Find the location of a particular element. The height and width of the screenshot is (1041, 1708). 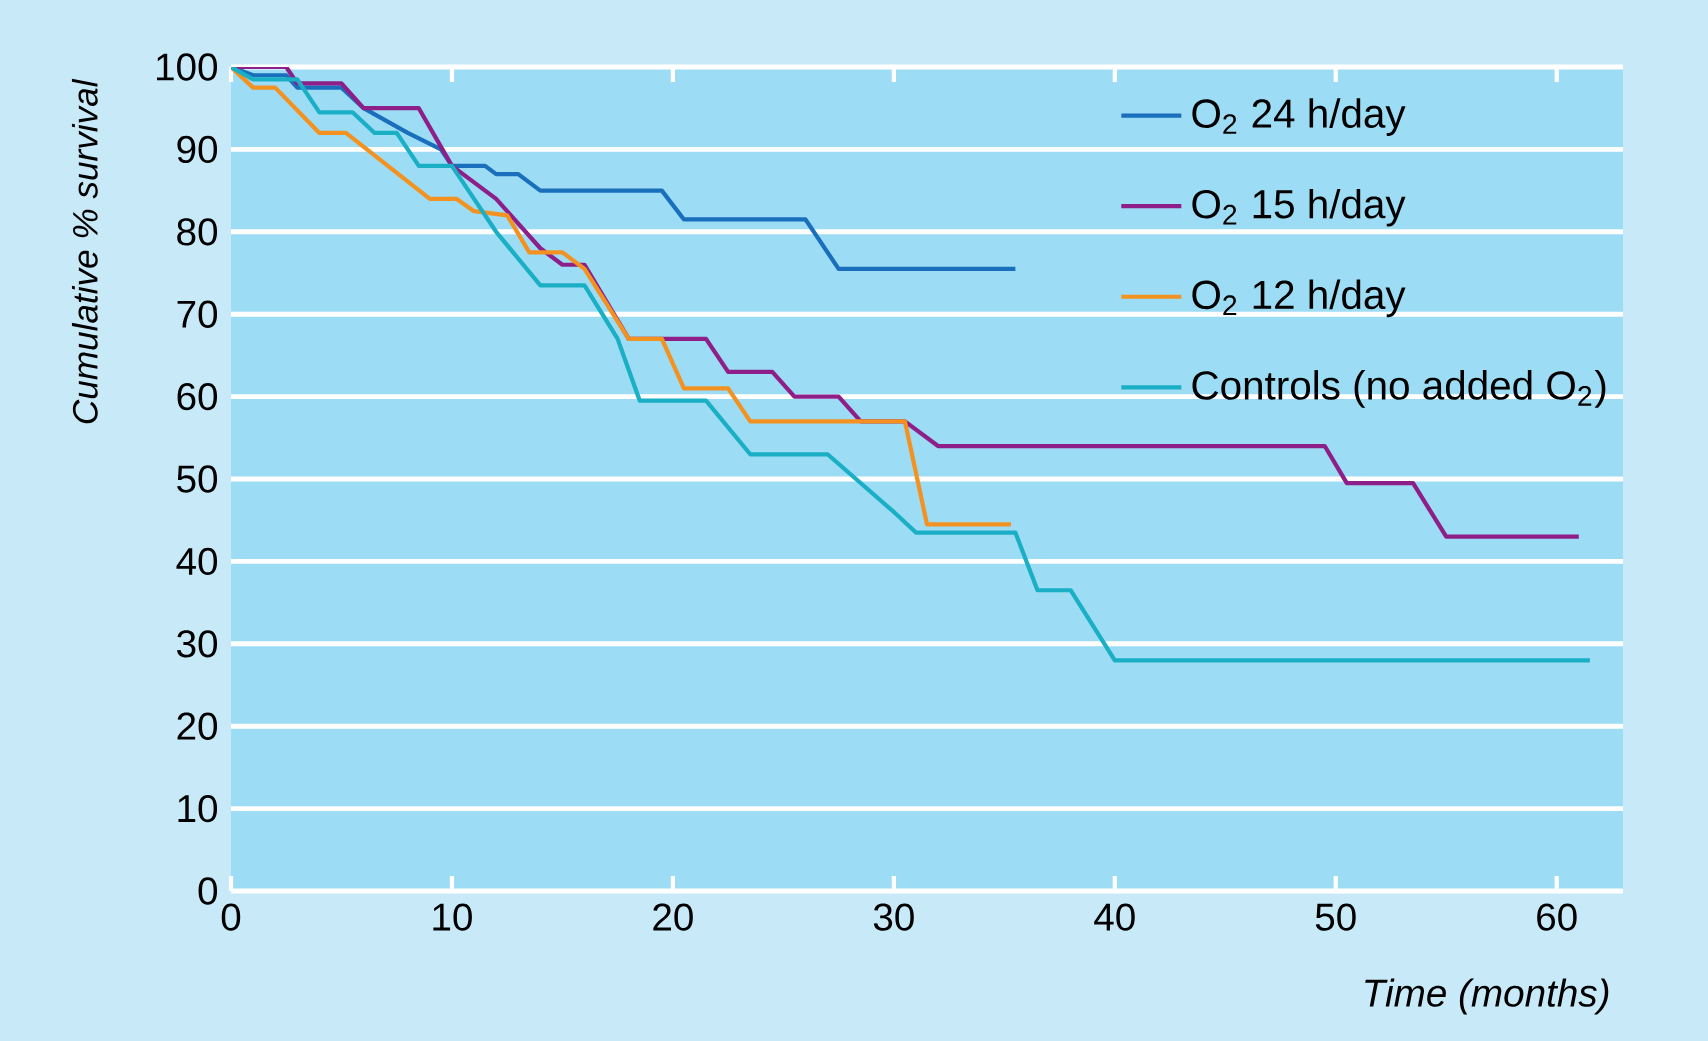

x-tick-label: 40 is located at coordinates (1114, 917).